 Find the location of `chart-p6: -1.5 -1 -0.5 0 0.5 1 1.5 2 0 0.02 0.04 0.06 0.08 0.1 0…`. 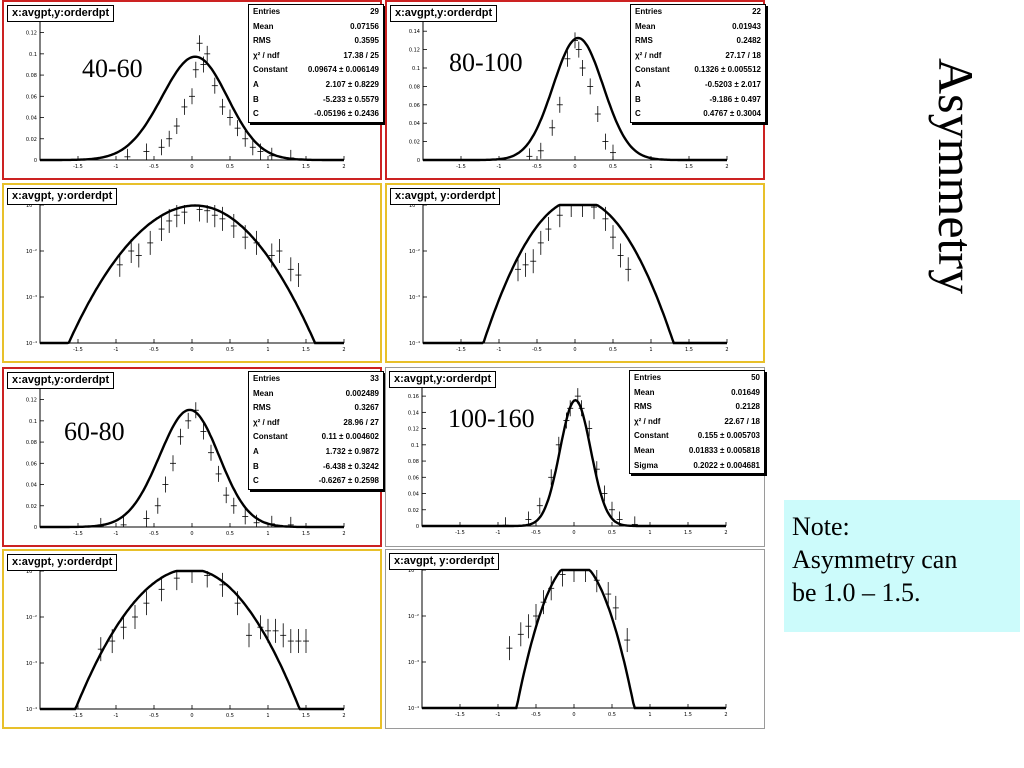

chart-p6: -1.5 -1 -0.5 0 0.5 1 1.5 2 0 0.02 0.04 0.06 0.08 0.1 0… is located at coordinates (568, 462).